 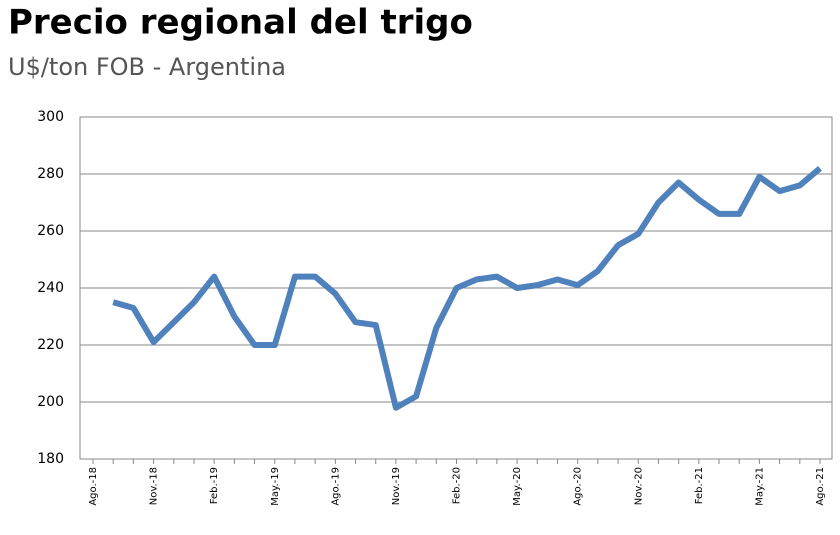 What do you see at coordinates (50, 117) in the screenshot?
I see `y-tick-label: 300` at bounding box center [50, 117].